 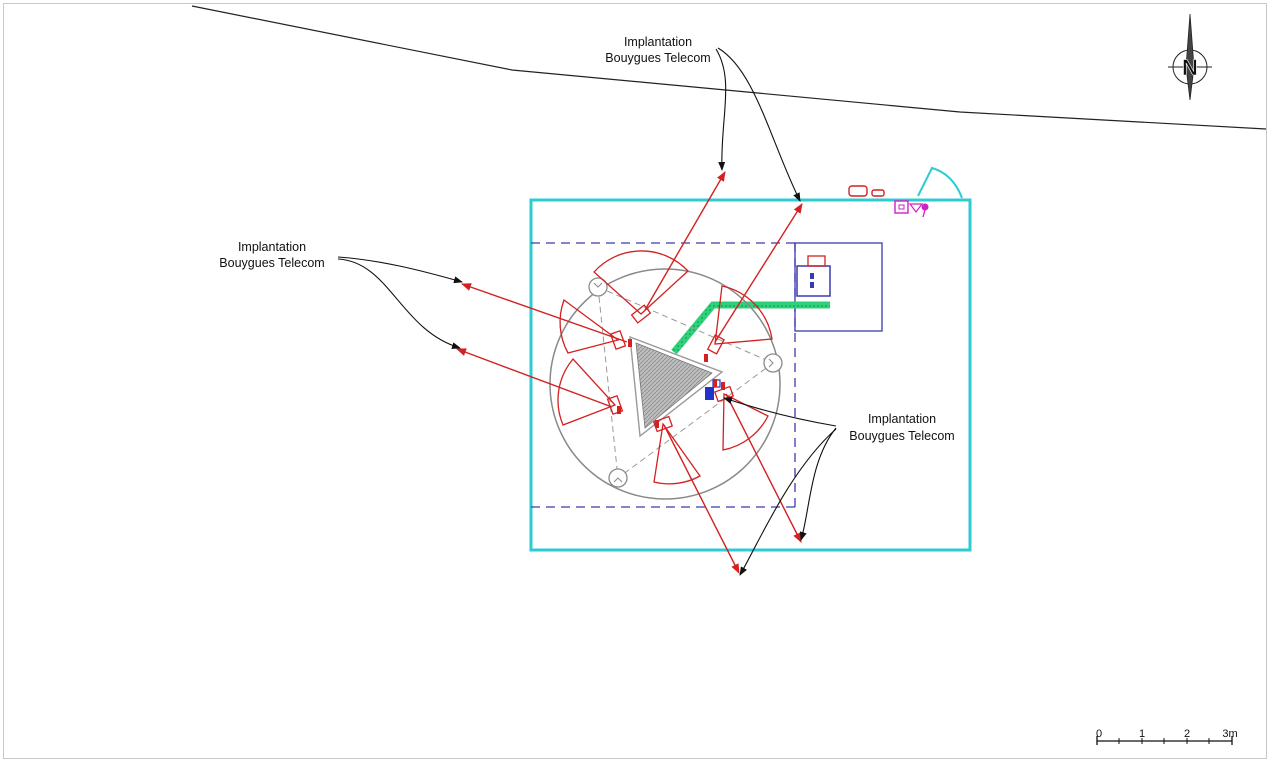 What do you see at coordinates (657, 50) in the screenshot?
I see `callout-label-top: Implantation Bouygues Telecom` at bounding box center [657, 50].